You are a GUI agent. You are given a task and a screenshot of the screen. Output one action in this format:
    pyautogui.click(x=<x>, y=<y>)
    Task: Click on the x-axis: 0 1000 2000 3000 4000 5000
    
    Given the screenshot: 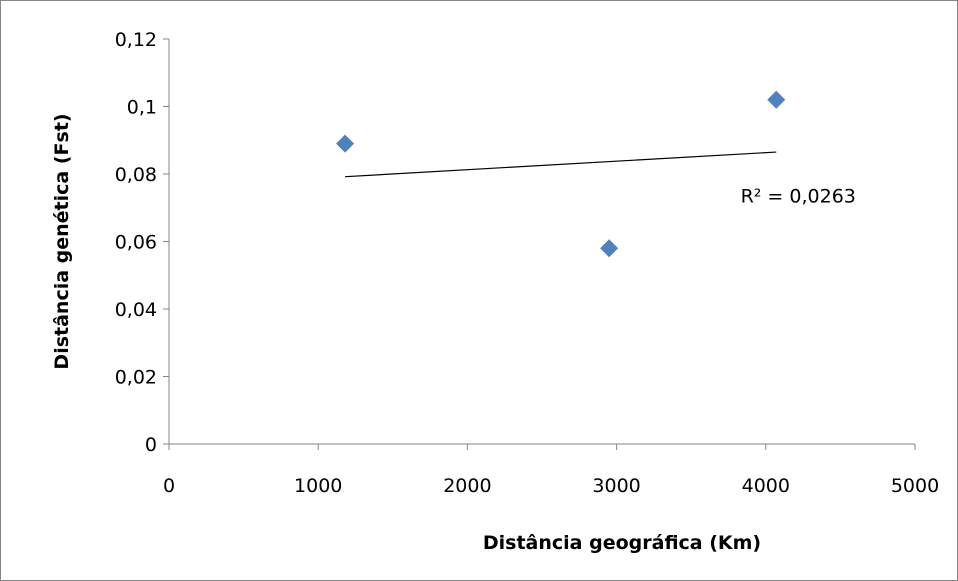 What is the action you would take?
    pyautogui.click(x=551, y=470)
    